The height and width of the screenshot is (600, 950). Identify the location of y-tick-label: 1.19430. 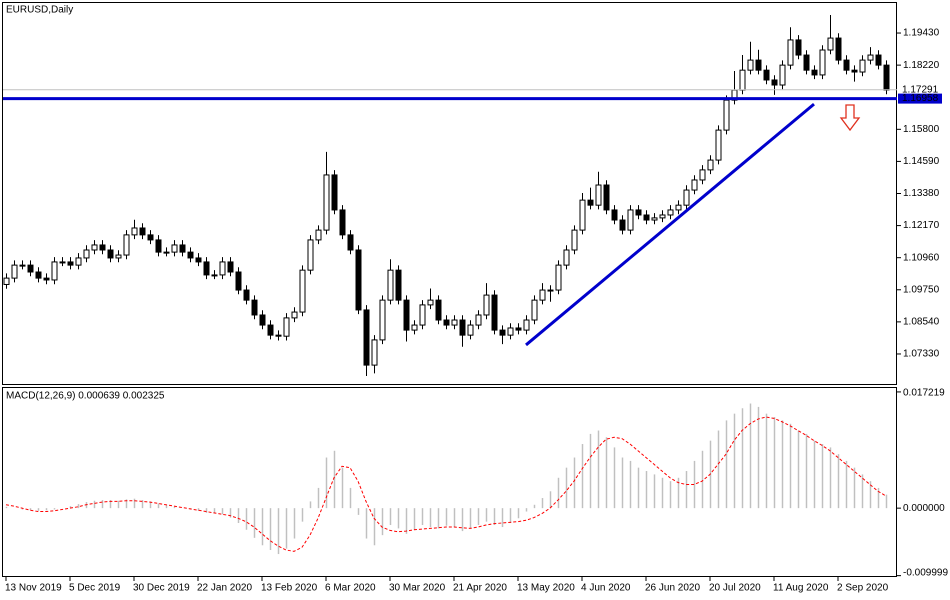
(921, 33).